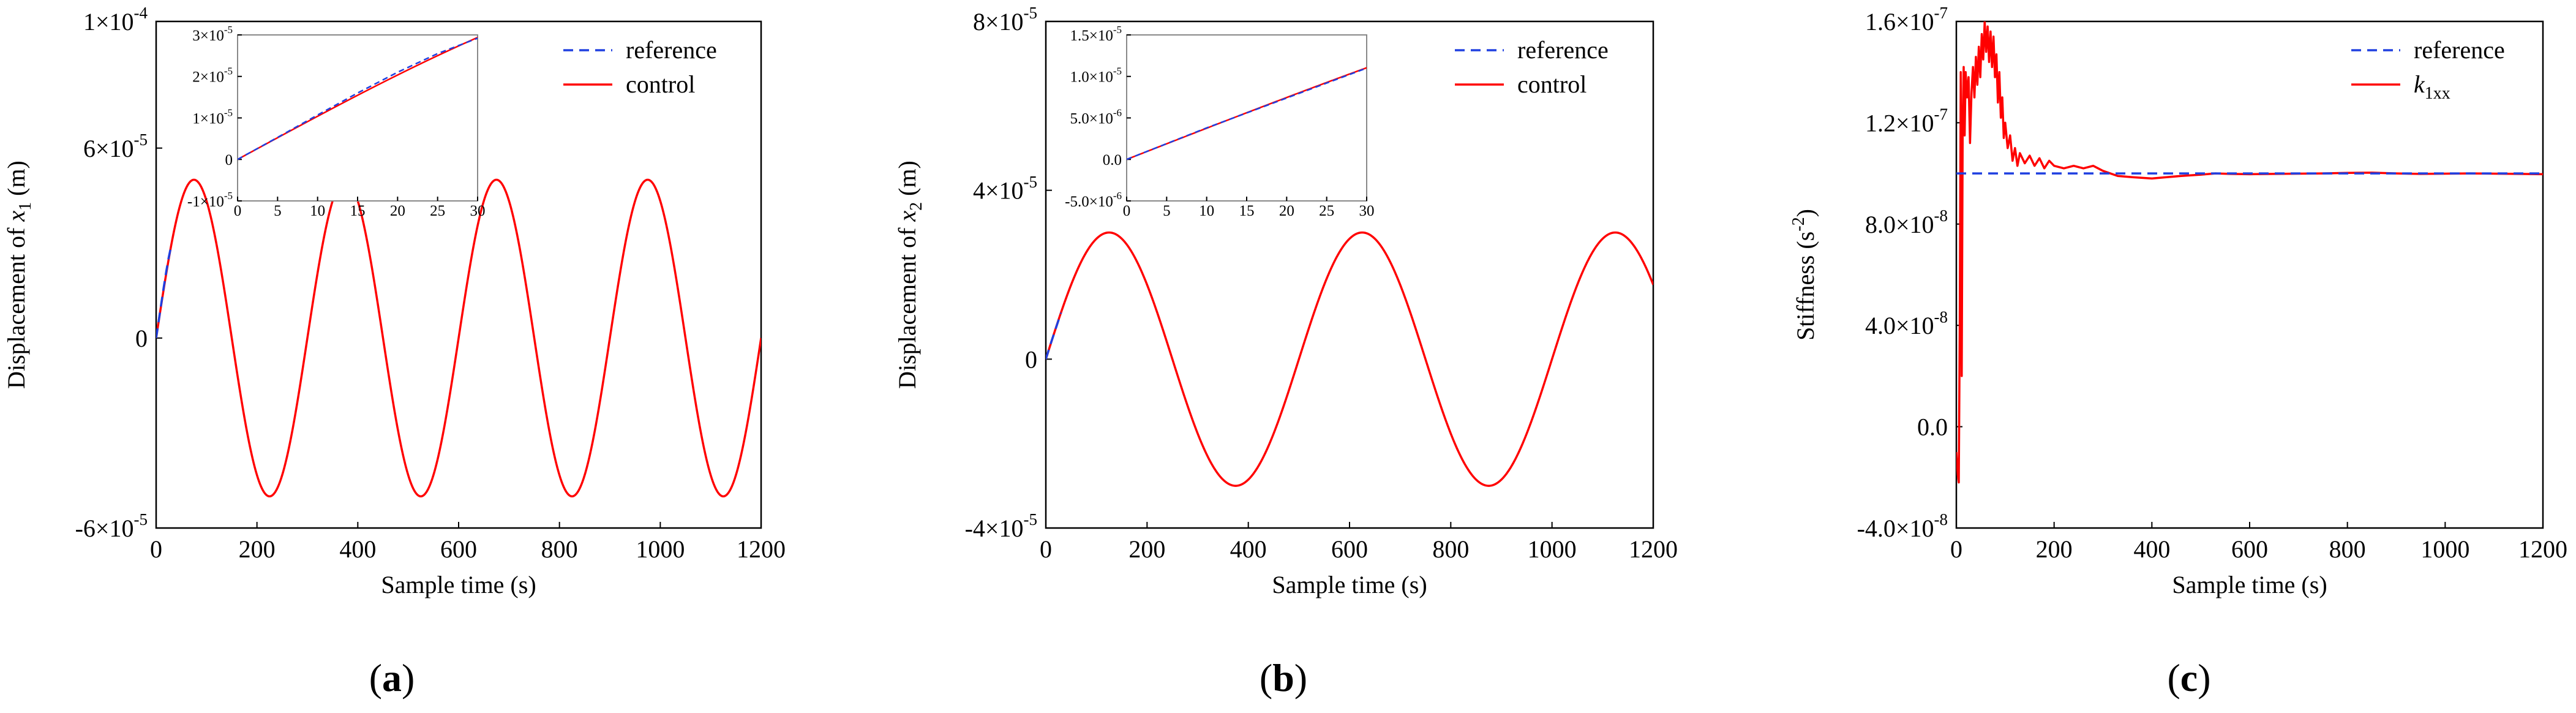 This screenshot has height=713, width=2576. I want to click on x-tick-label: 200, so click(257, 549).